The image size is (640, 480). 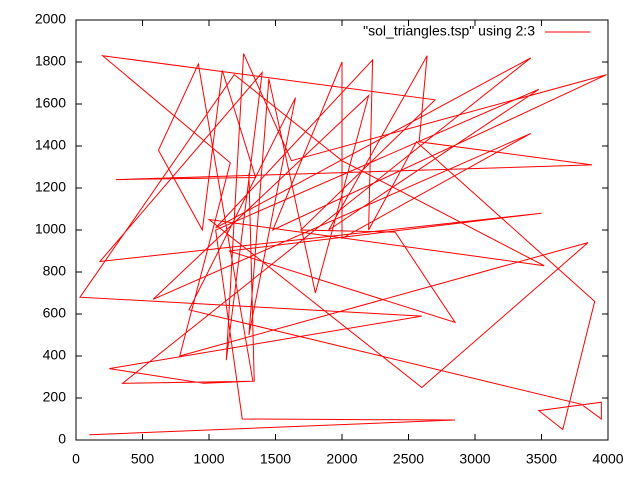 I want to click on y-tick-label: 1200, so click(x=50, y=187).